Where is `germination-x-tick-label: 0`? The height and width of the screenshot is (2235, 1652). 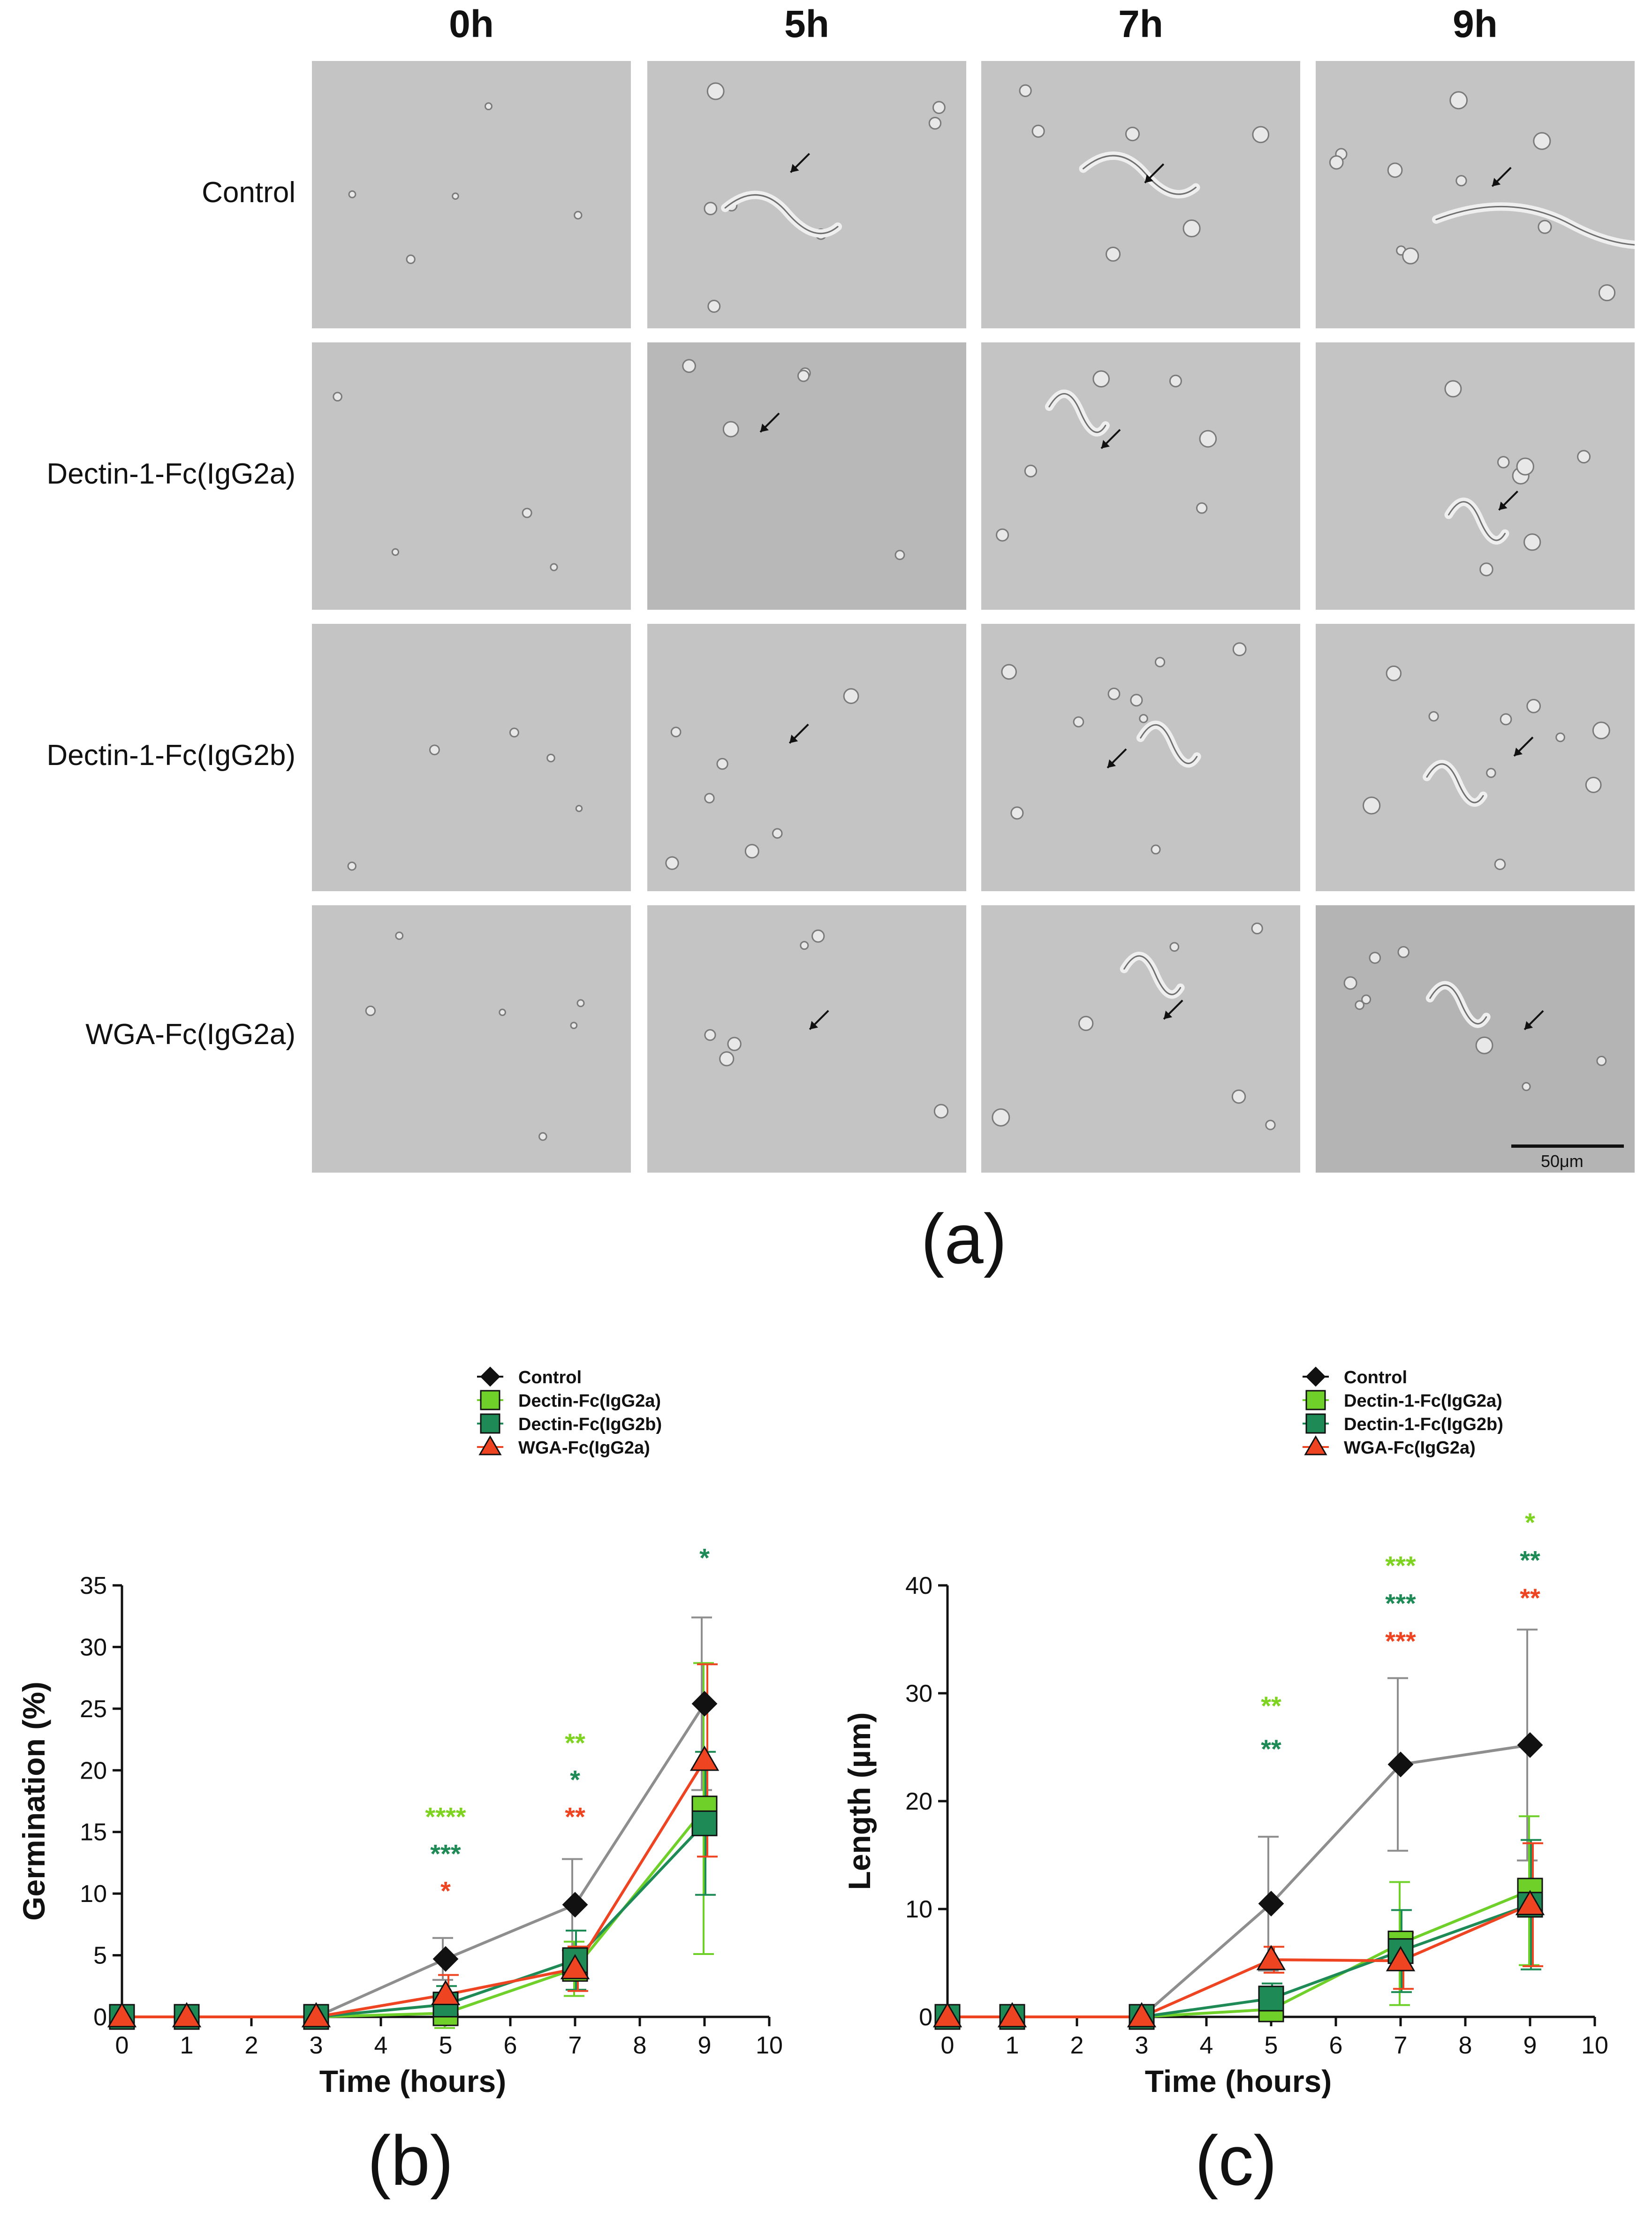
germination-x-tick-label: 0 is located at coordinates (122, 2045).